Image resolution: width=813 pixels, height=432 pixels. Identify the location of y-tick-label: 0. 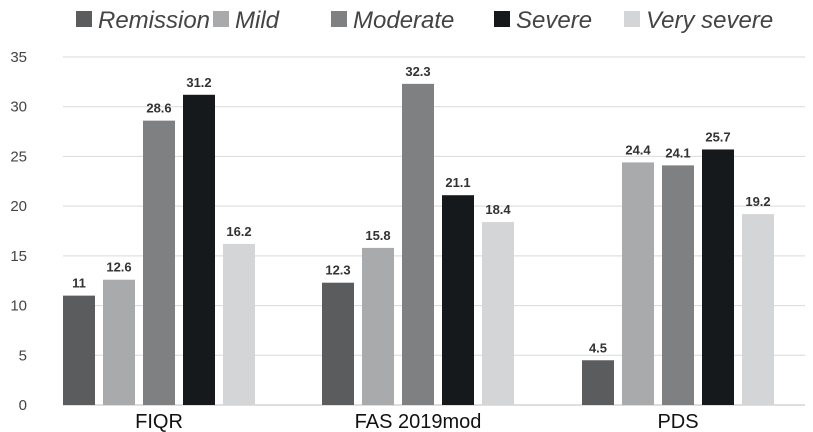
(23, 405).